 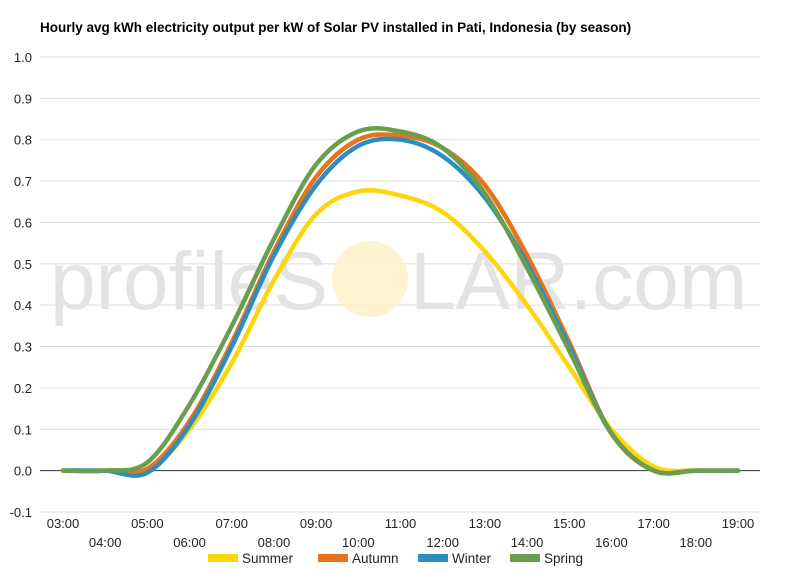 I want to click on y-tick-label: 0.6, so click(x=23, y=222).